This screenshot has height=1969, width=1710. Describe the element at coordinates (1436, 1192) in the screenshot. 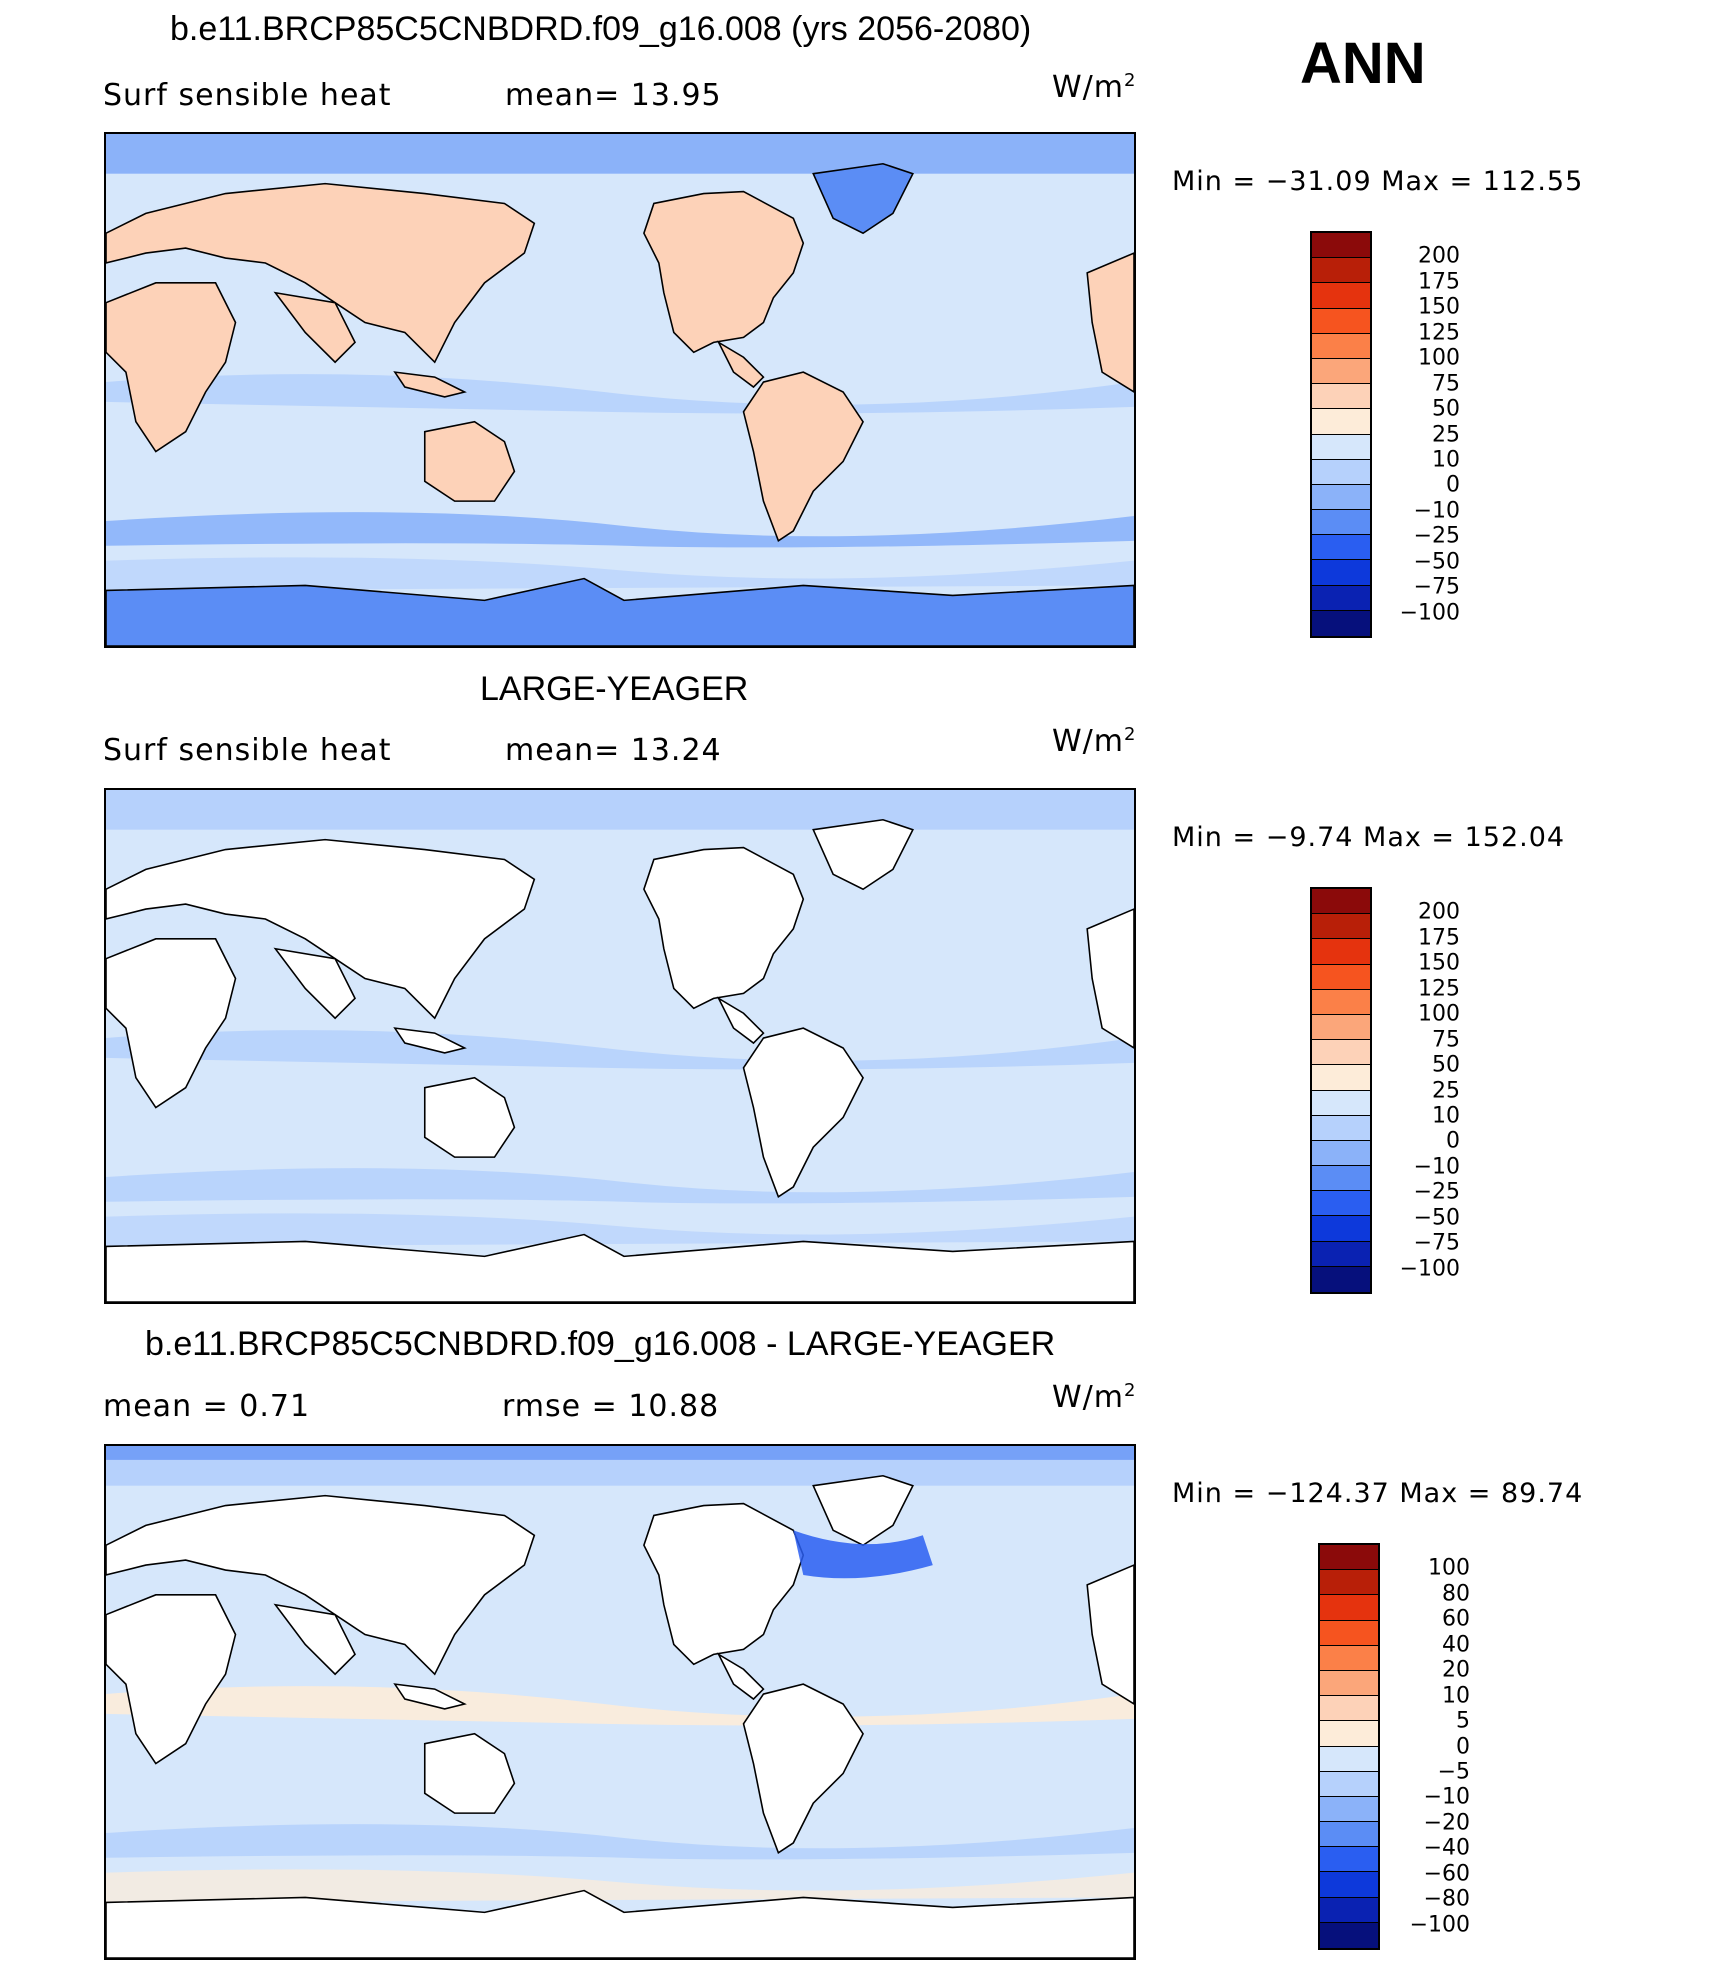

I see `colorbar-tick-label: −25` at that location.